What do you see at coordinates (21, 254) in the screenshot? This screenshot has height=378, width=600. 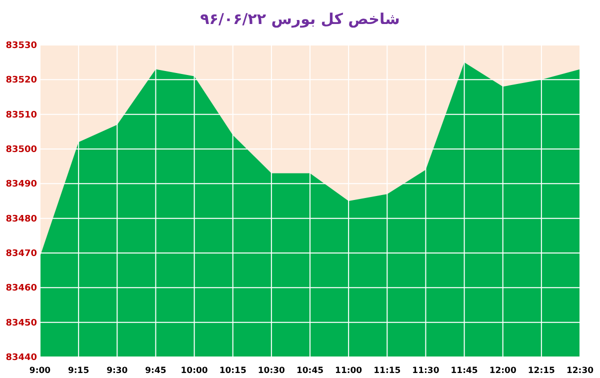 I see `y-tick-label: 83470` at bounding box center [21, 254].